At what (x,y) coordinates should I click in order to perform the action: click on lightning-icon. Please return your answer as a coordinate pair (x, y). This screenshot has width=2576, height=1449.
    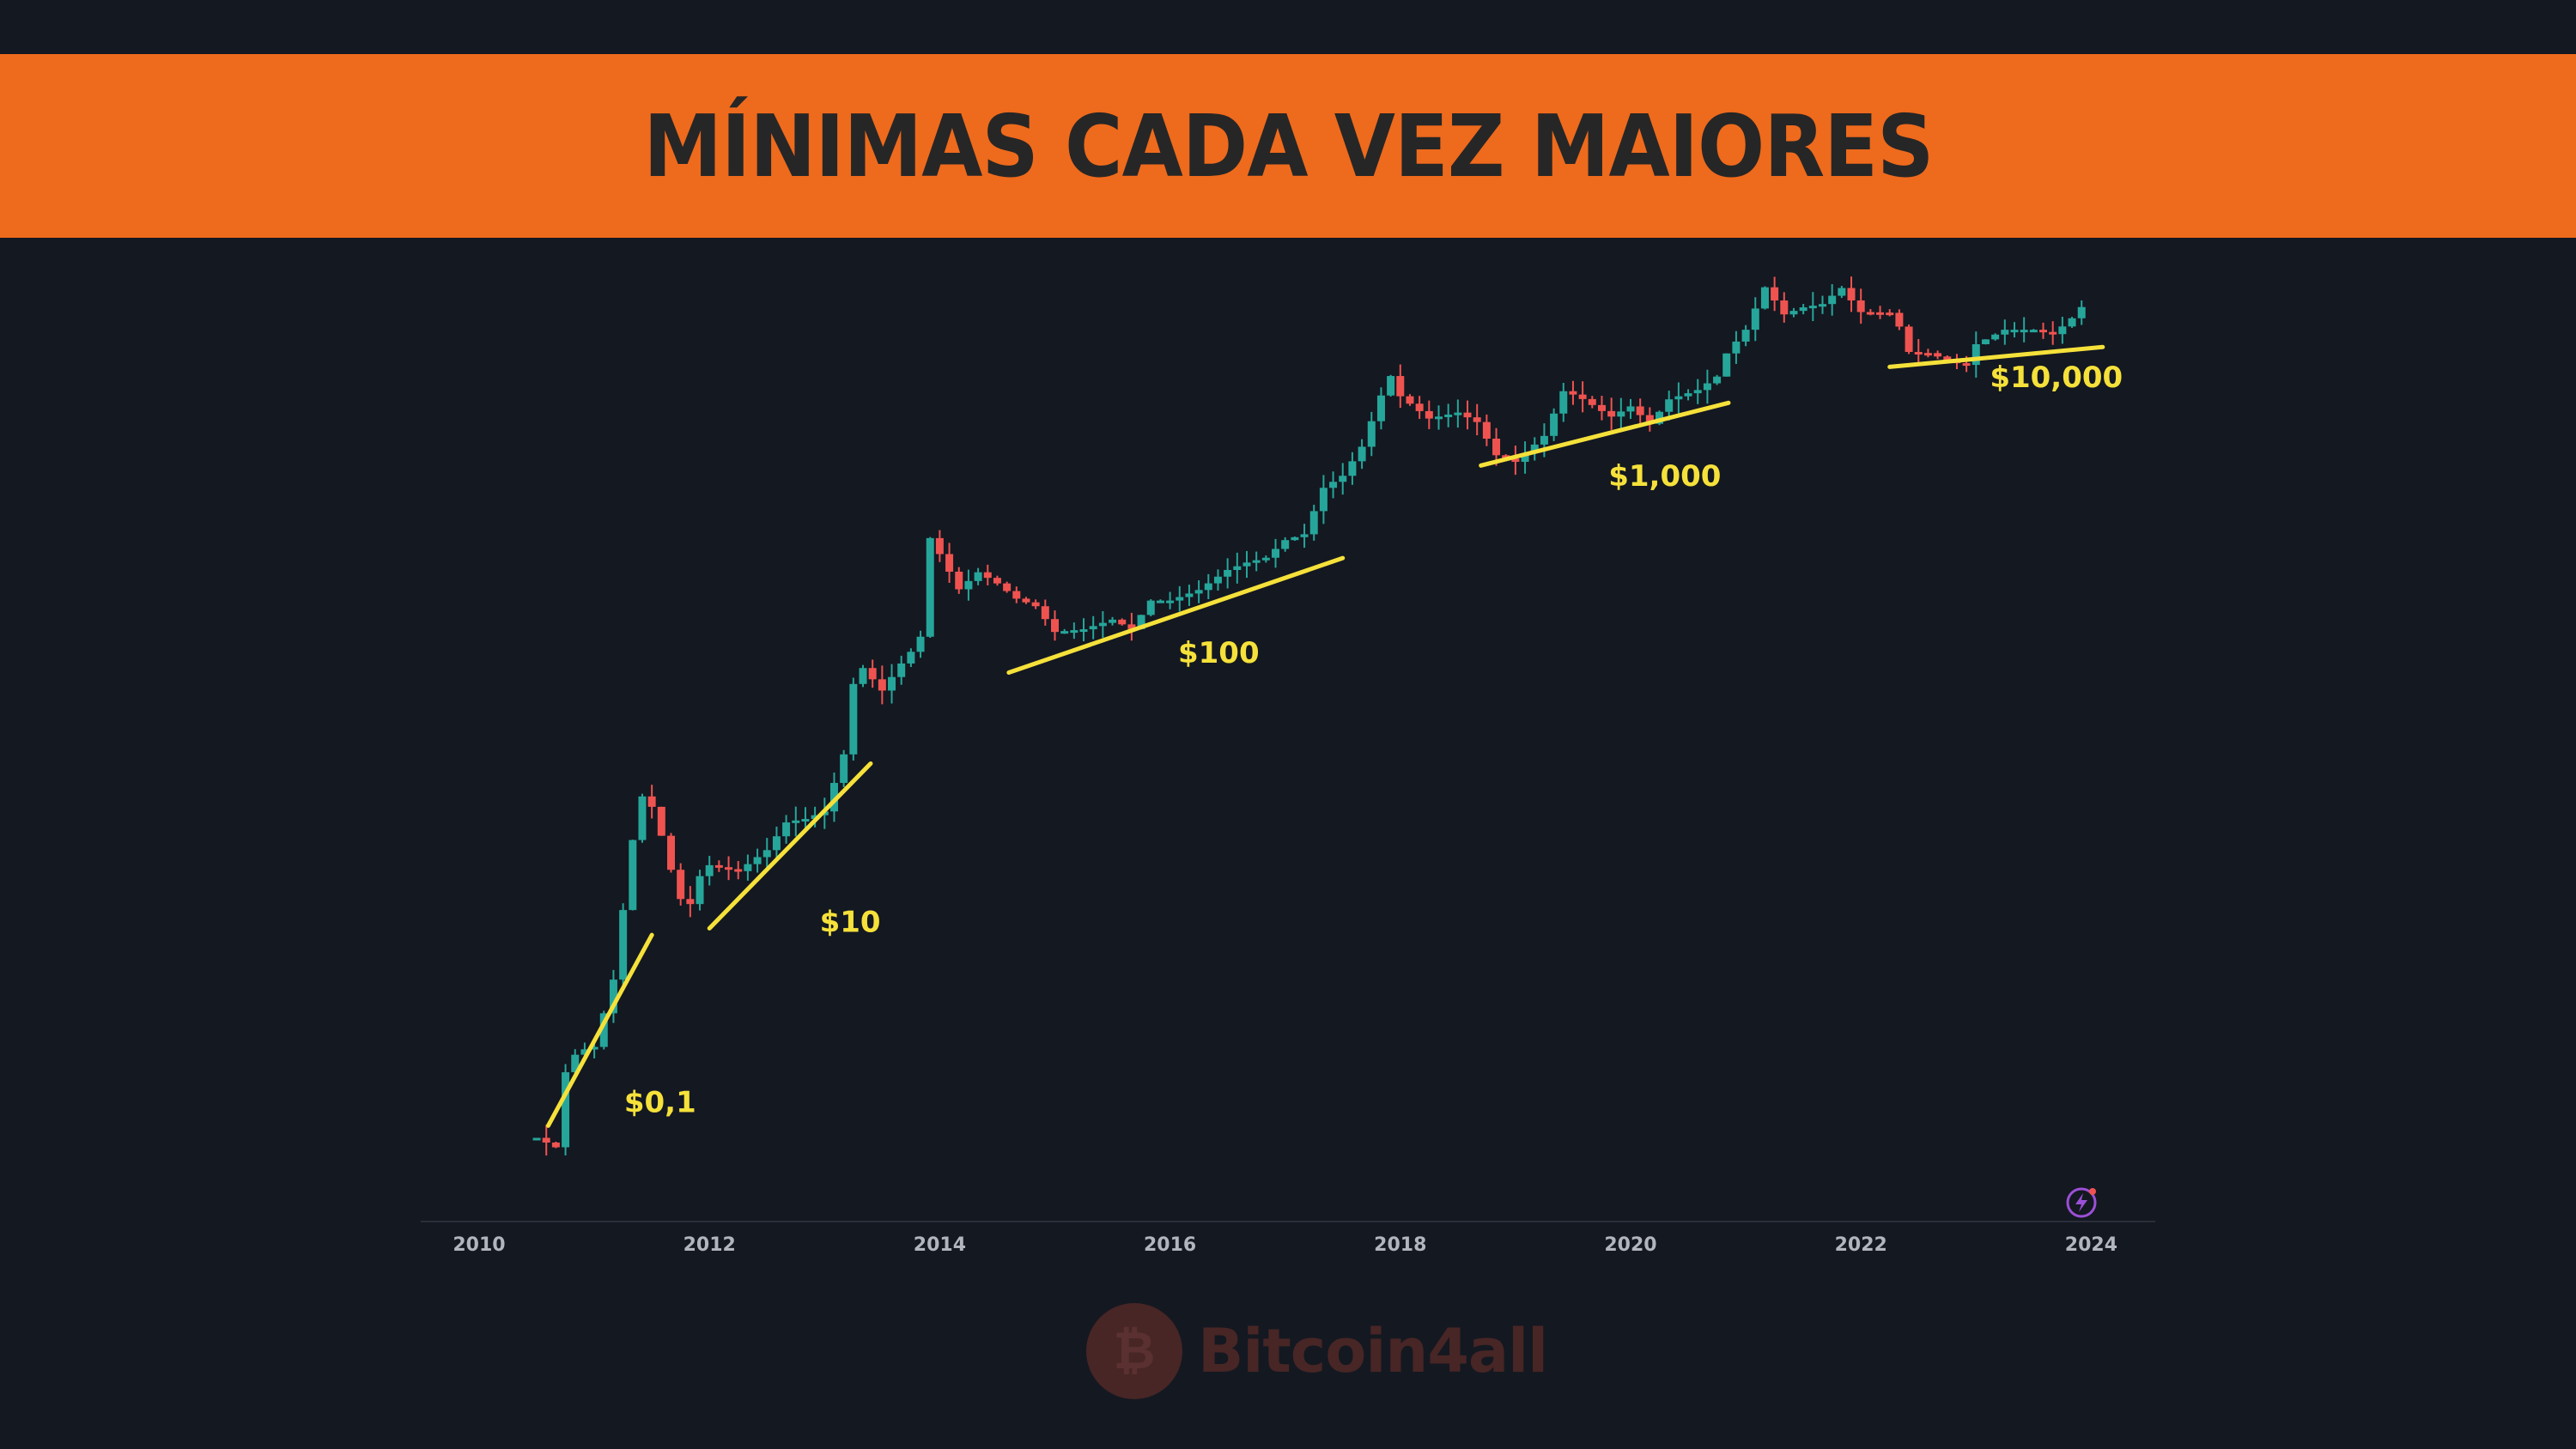
    Looking at the image, I should click on (2082, 1202).